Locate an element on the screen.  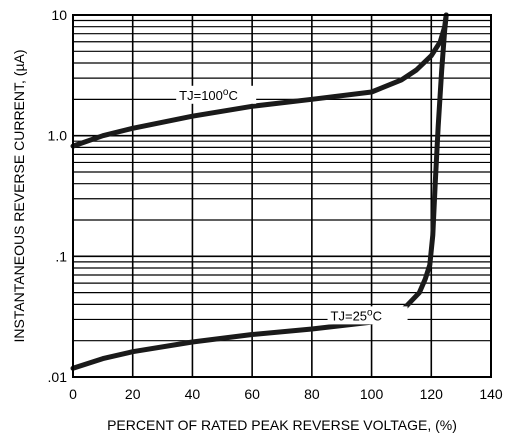
x-tick-label: 0 is located at coordinates (73, 394).